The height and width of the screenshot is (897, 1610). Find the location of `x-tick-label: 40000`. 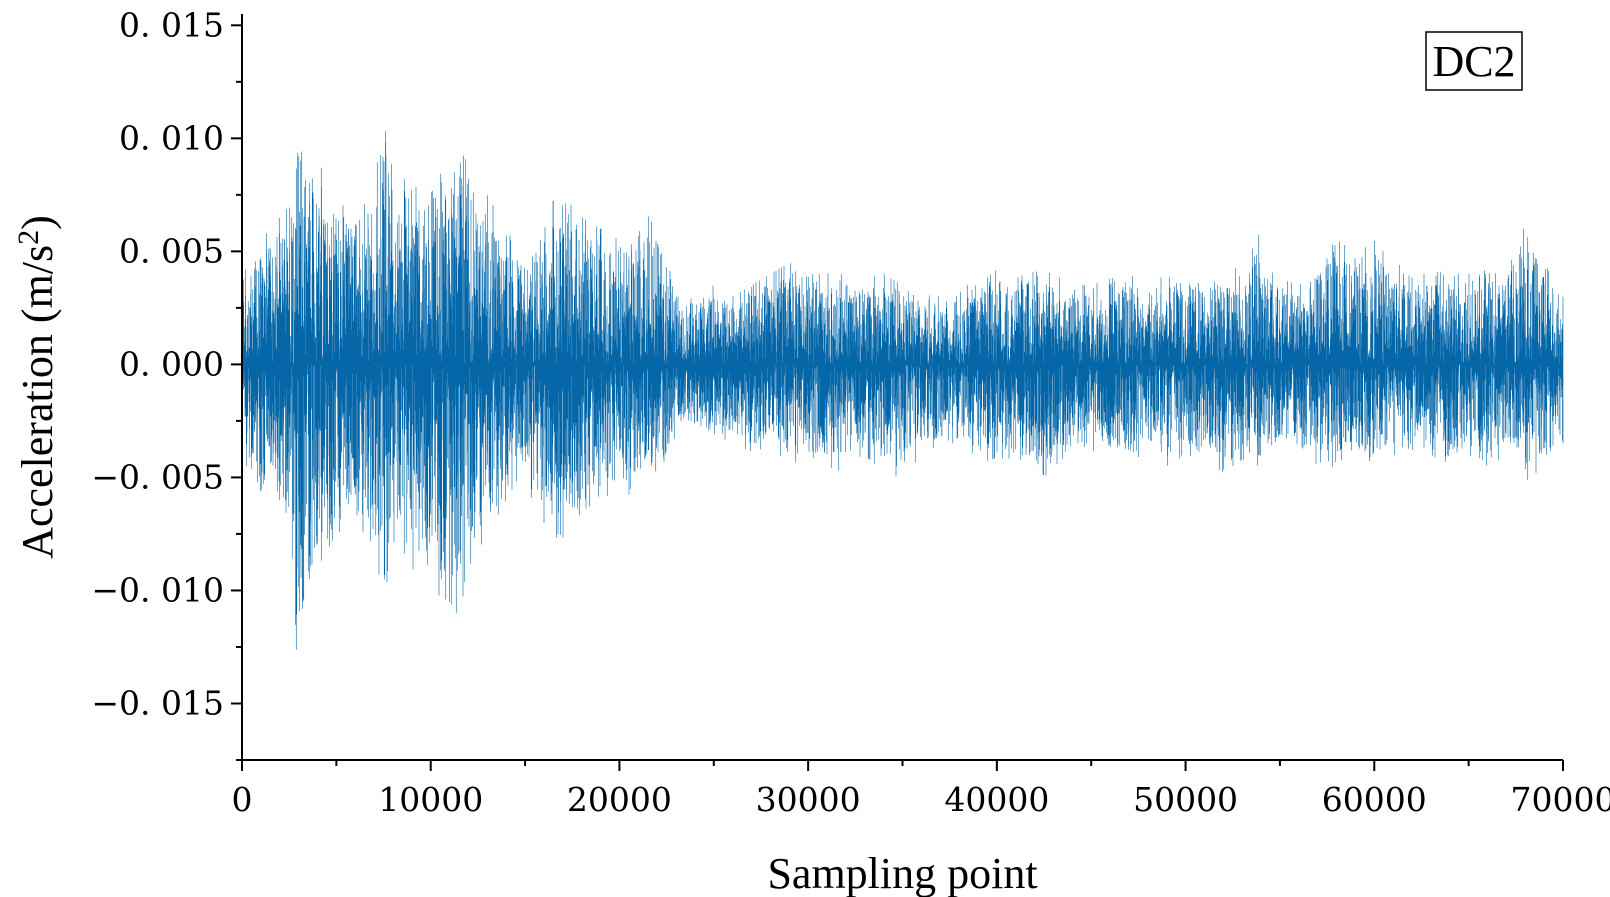

x-tick-label: 40000 is located at coordinates (996, 799).